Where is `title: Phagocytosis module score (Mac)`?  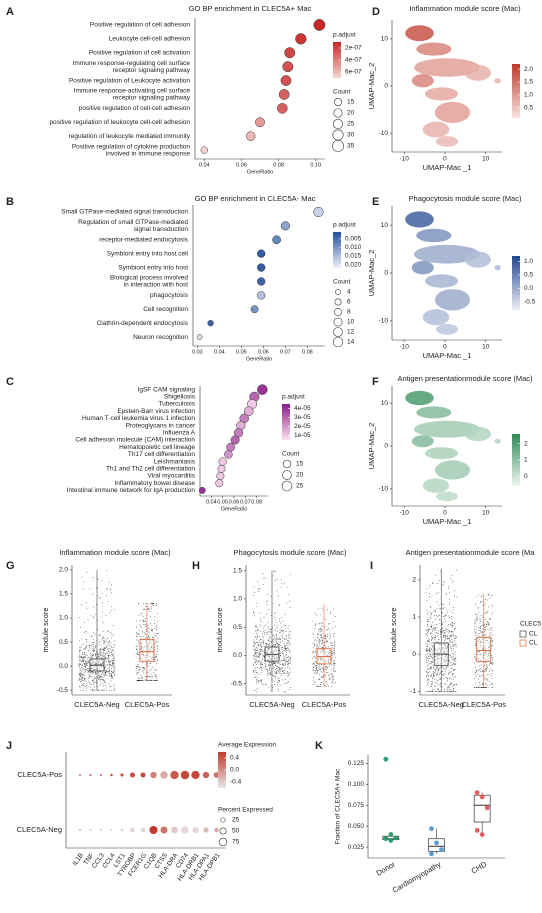 title: Phagocytosis module score (Mac) is located at coordinates (465, 198).